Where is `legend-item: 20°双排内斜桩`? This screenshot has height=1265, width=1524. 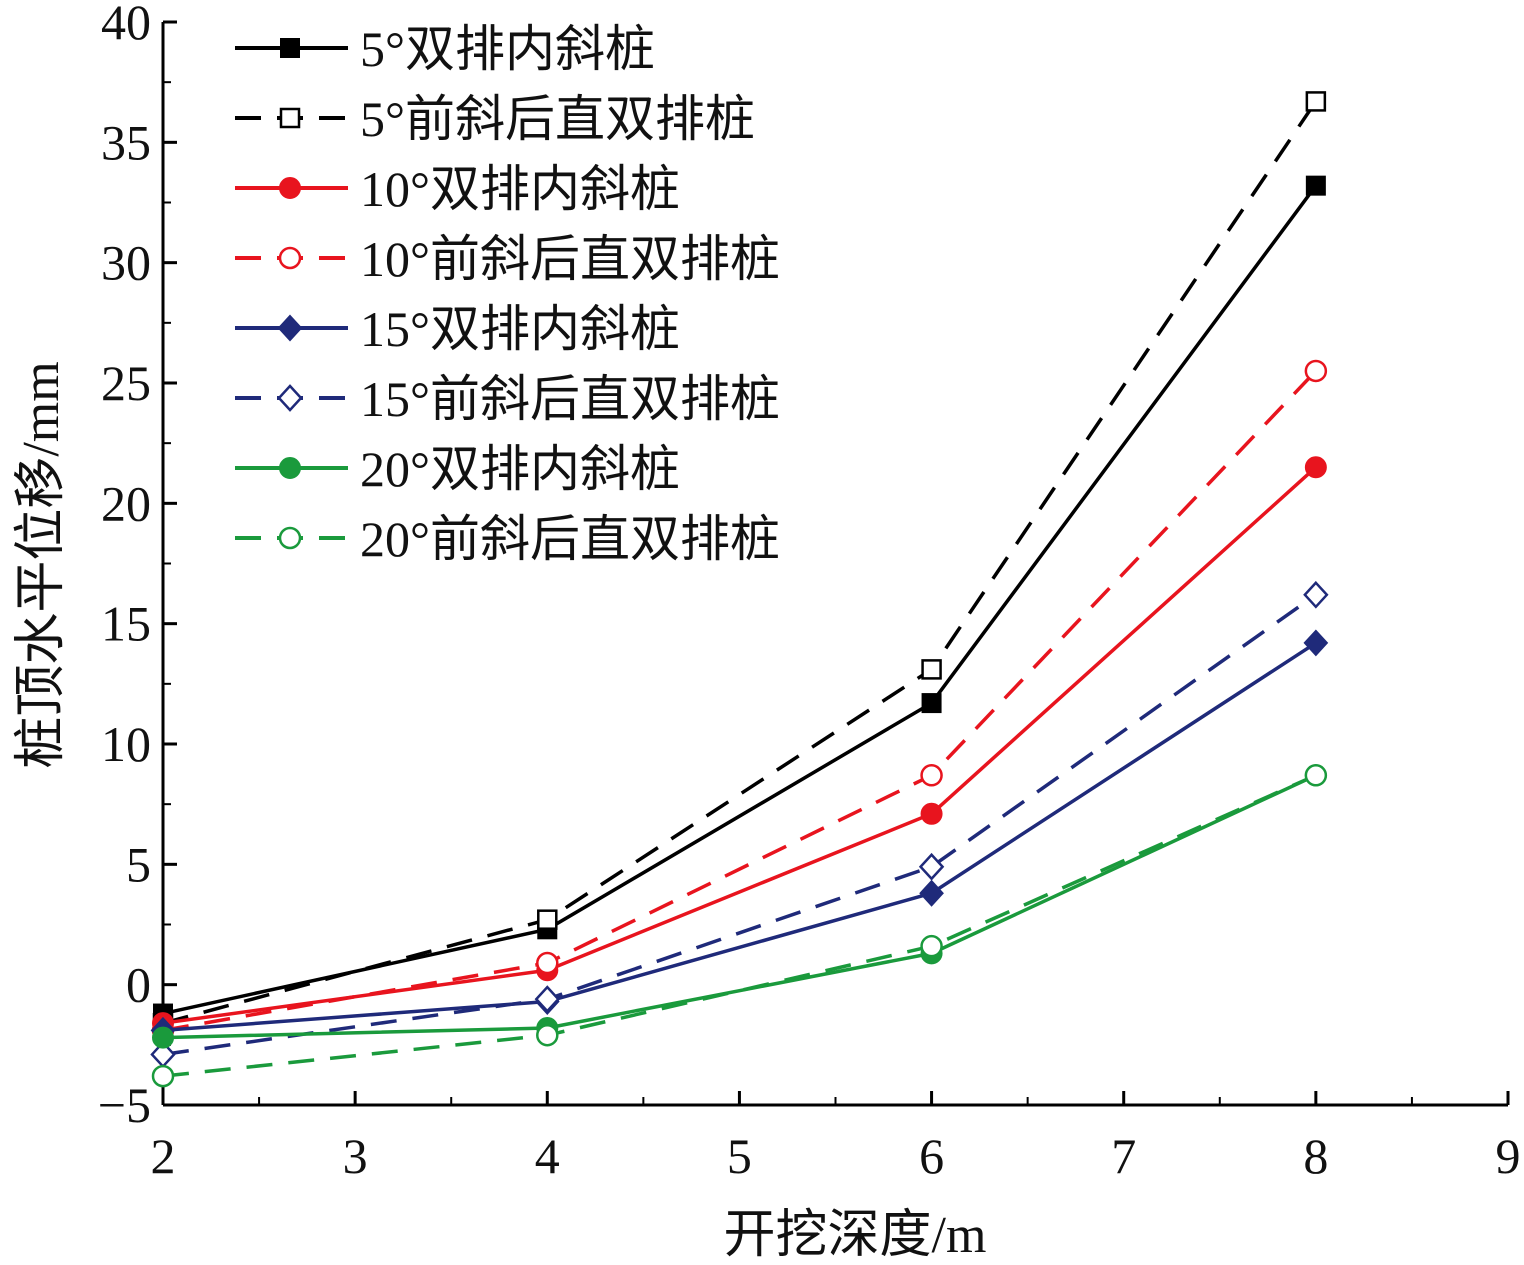 legend-item: 20°双排内斜桩 is located at coordinates (457, 469).